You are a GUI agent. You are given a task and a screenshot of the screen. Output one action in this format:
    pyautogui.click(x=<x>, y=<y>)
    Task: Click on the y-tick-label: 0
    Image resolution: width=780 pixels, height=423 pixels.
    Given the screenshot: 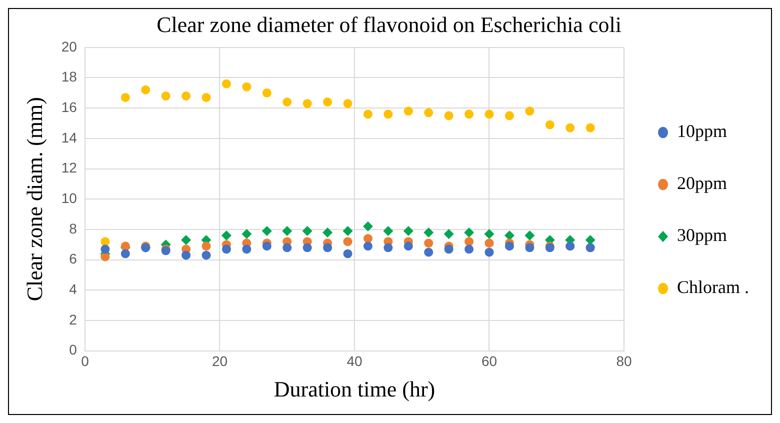 What is the action you would take?
    pyautogui.click(x=73, y=350)
    